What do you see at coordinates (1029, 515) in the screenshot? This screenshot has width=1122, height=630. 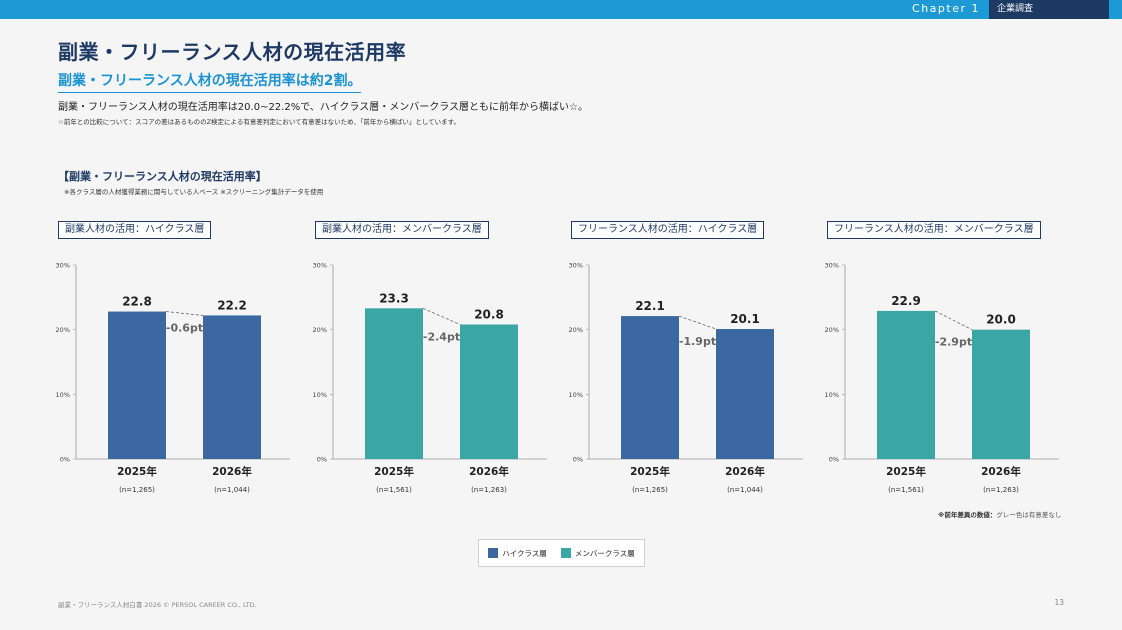 I see `diff-note-text: グレー色は有意差なし` at bounding box center [1029, 515].